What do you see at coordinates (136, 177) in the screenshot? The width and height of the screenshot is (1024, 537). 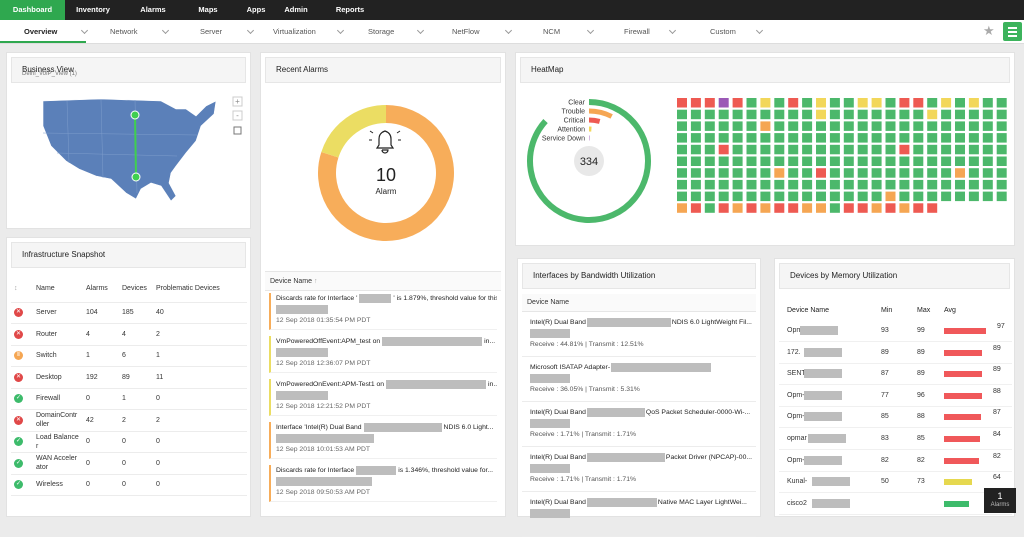 I see `node` at bounding box center [136, 177].